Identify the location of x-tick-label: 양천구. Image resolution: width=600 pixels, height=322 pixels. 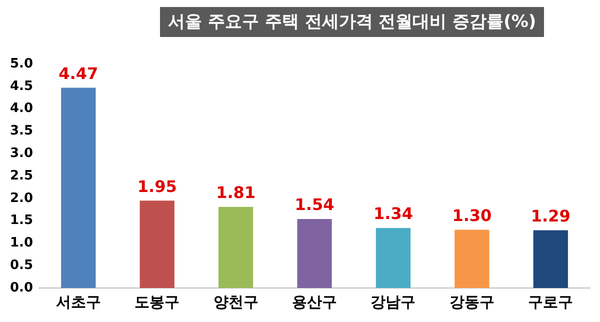
(235, 301).